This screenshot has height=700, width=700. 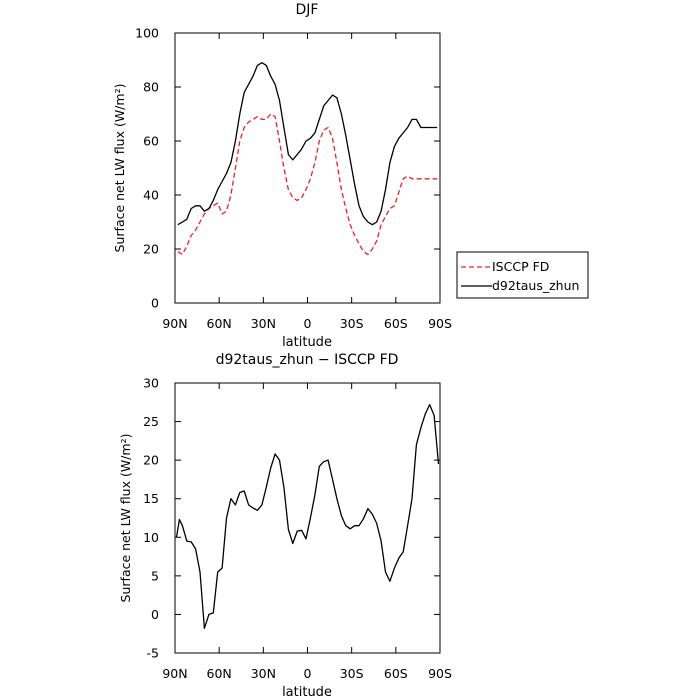 I want to click on y-tick-label: 30, so click(x=151, y=383).